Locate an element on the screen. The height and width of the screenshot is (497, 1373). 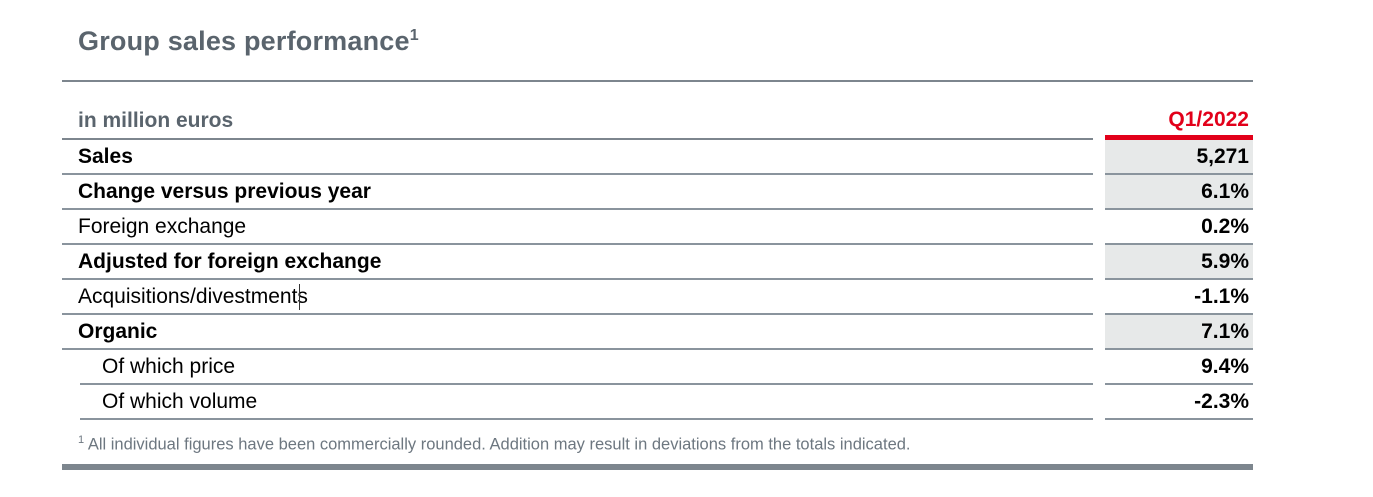
table-row: Foreign exchange 0.2% is located at coordinates (657, 227).